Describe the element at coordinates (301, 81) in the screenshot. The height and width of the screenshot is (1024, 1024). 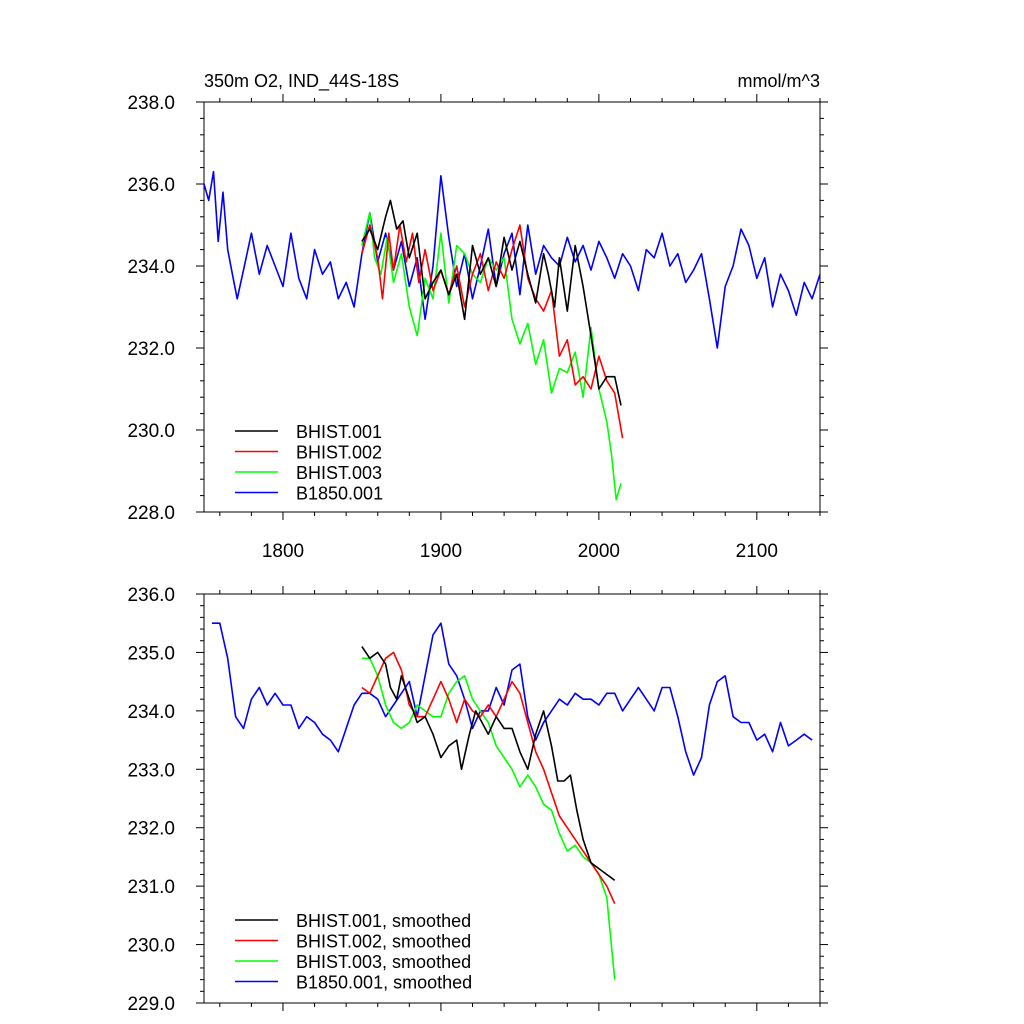
I see `chart-title-region: 350m O2, IND_44S-18S` at that location.